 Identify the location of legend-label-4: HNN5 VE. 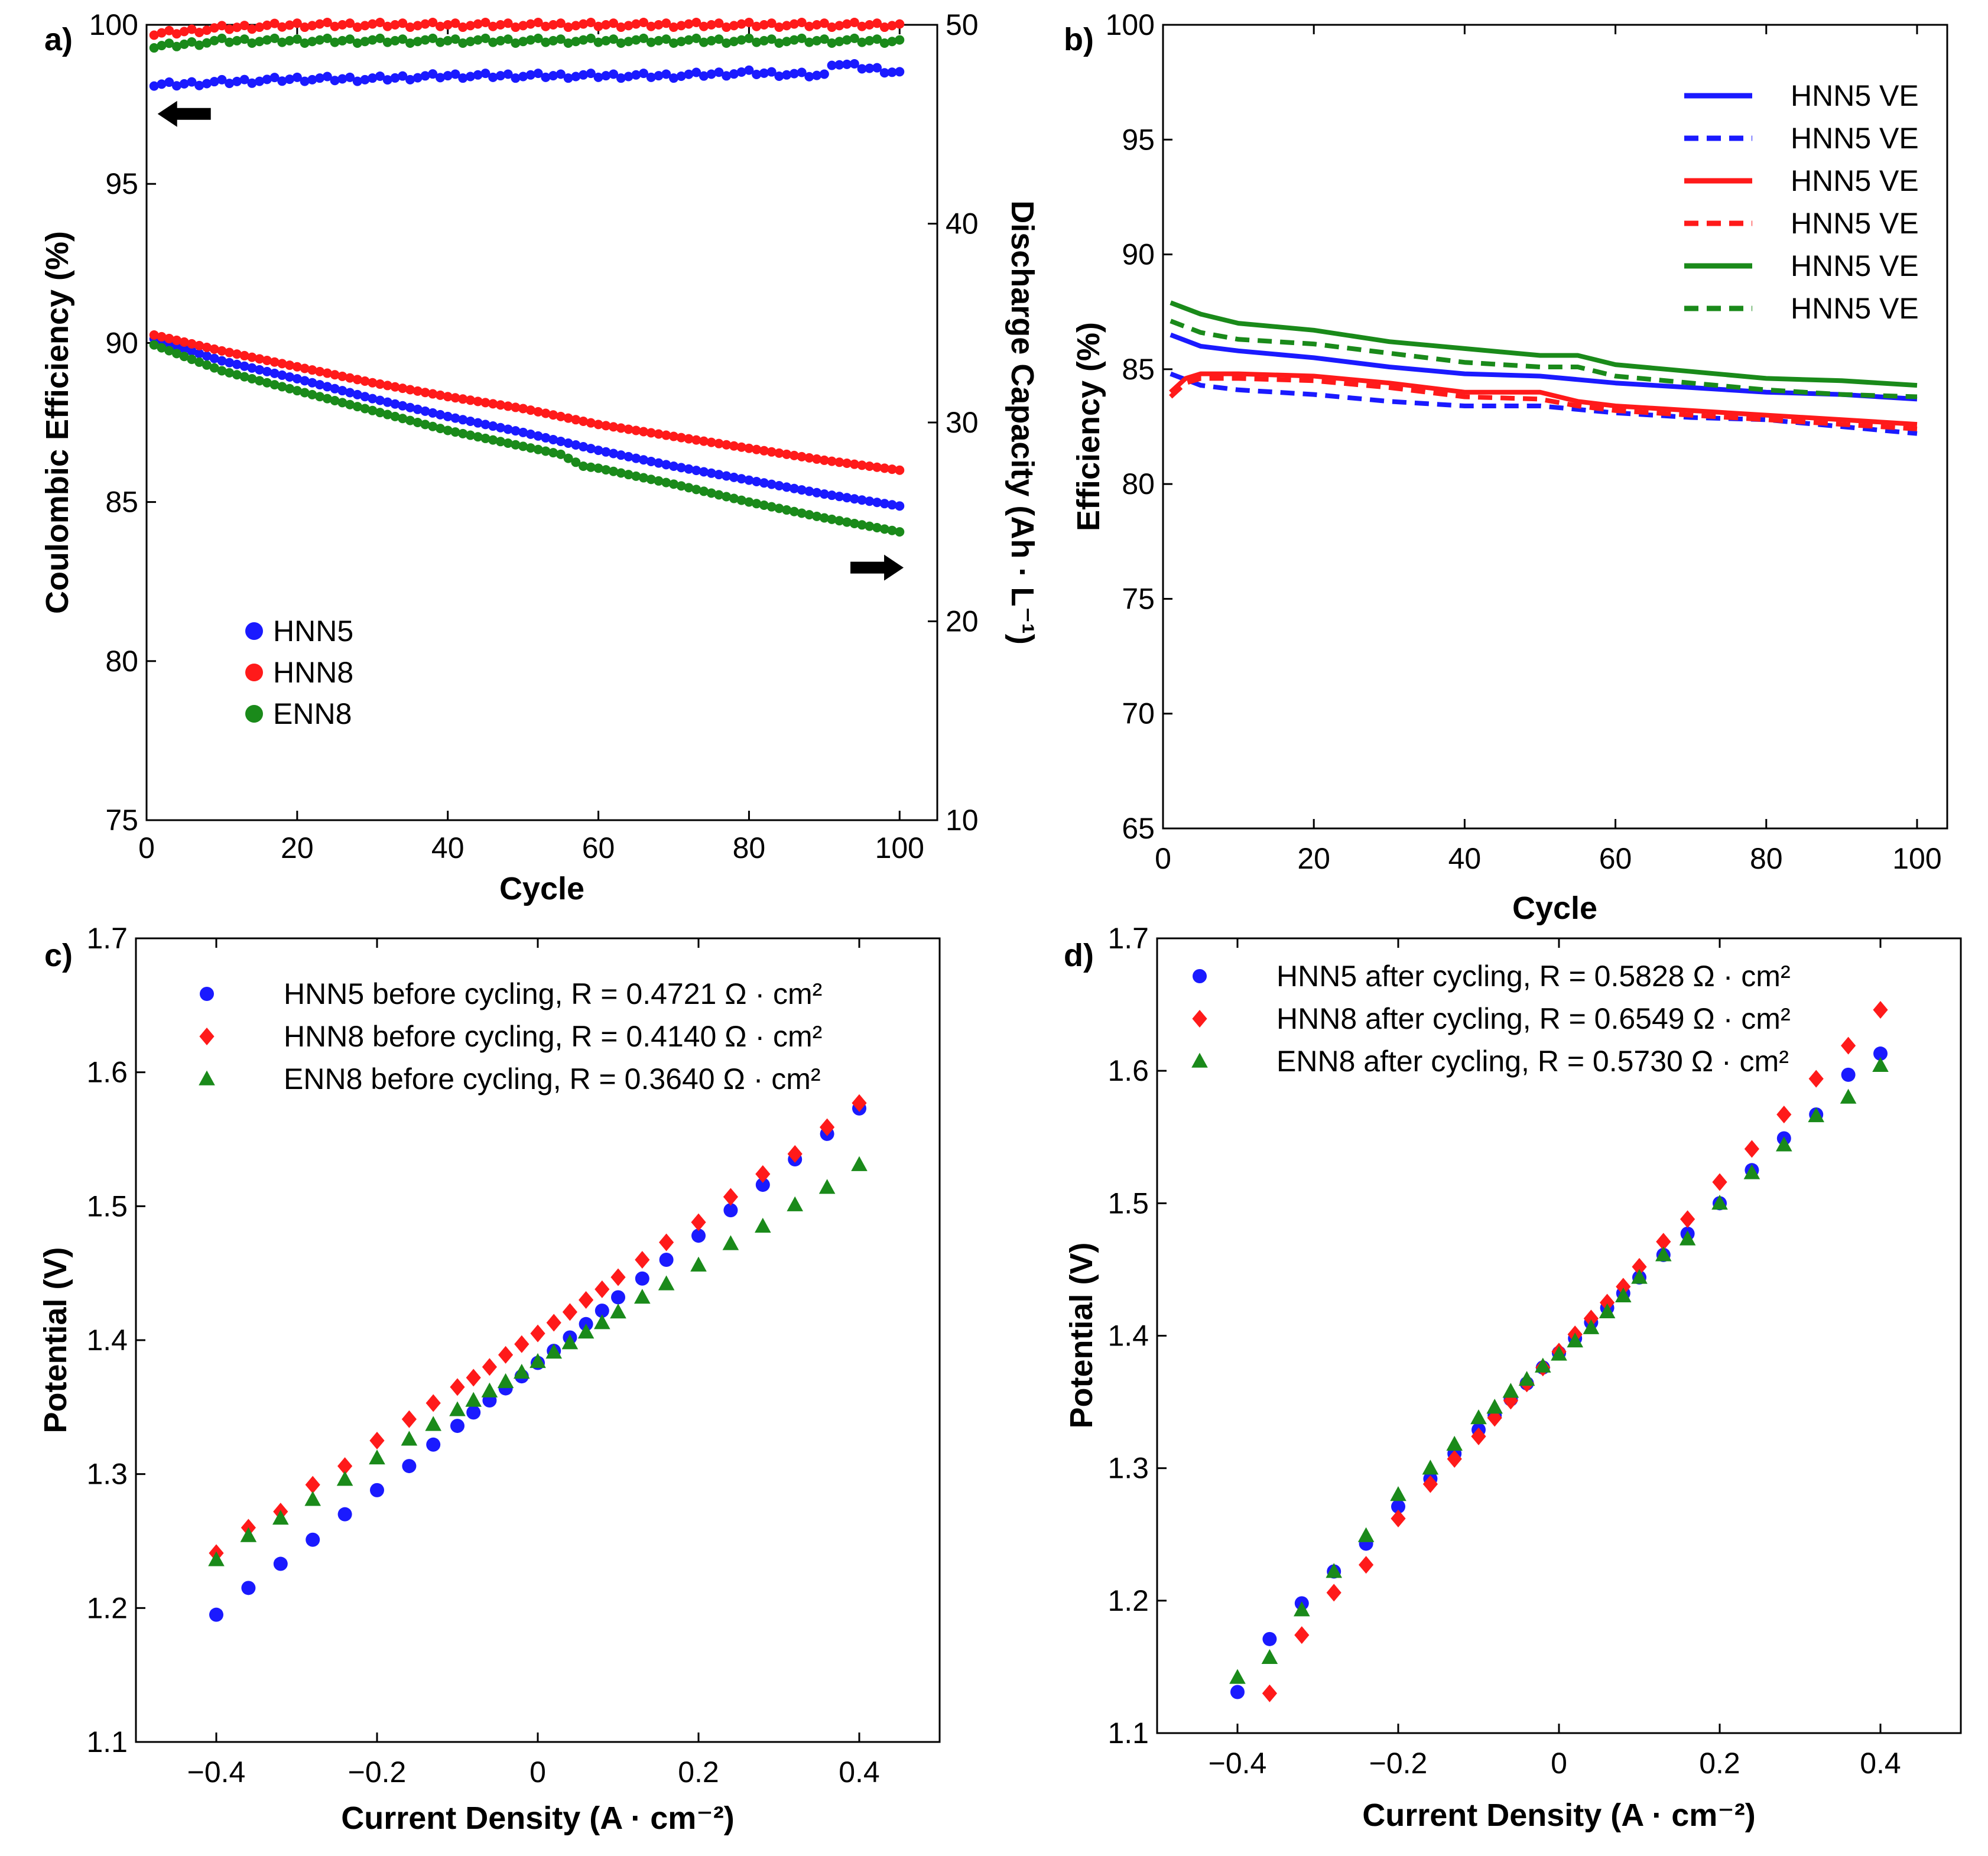
(1855, 223).